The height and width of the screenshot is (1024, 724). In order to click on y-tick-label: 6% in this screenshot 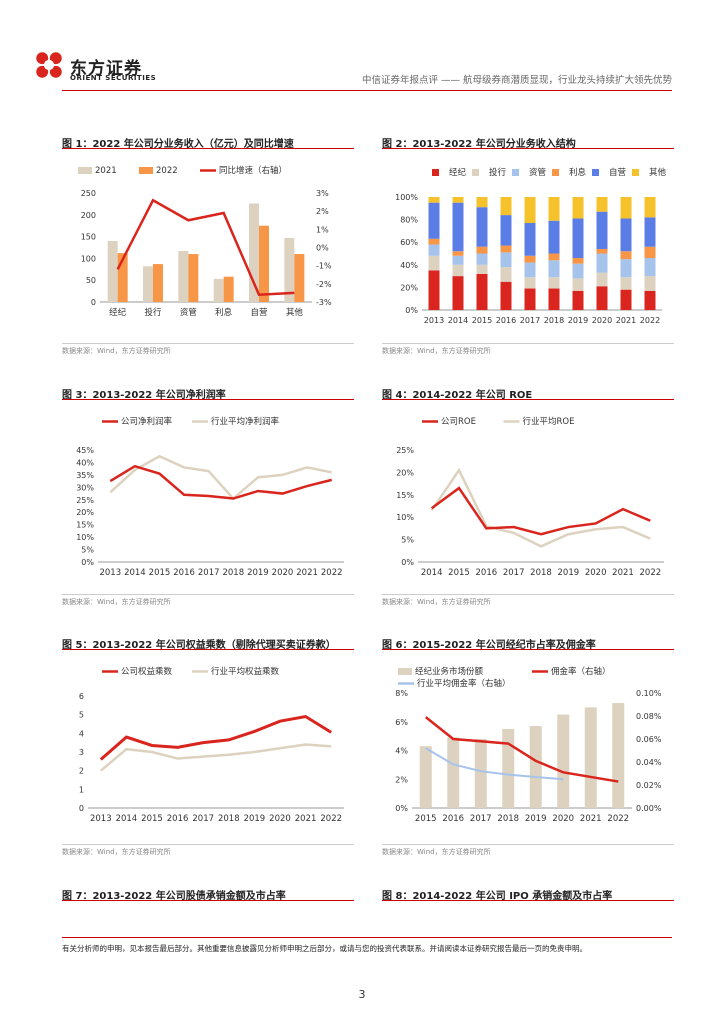, I will do `click(401, 722)`.